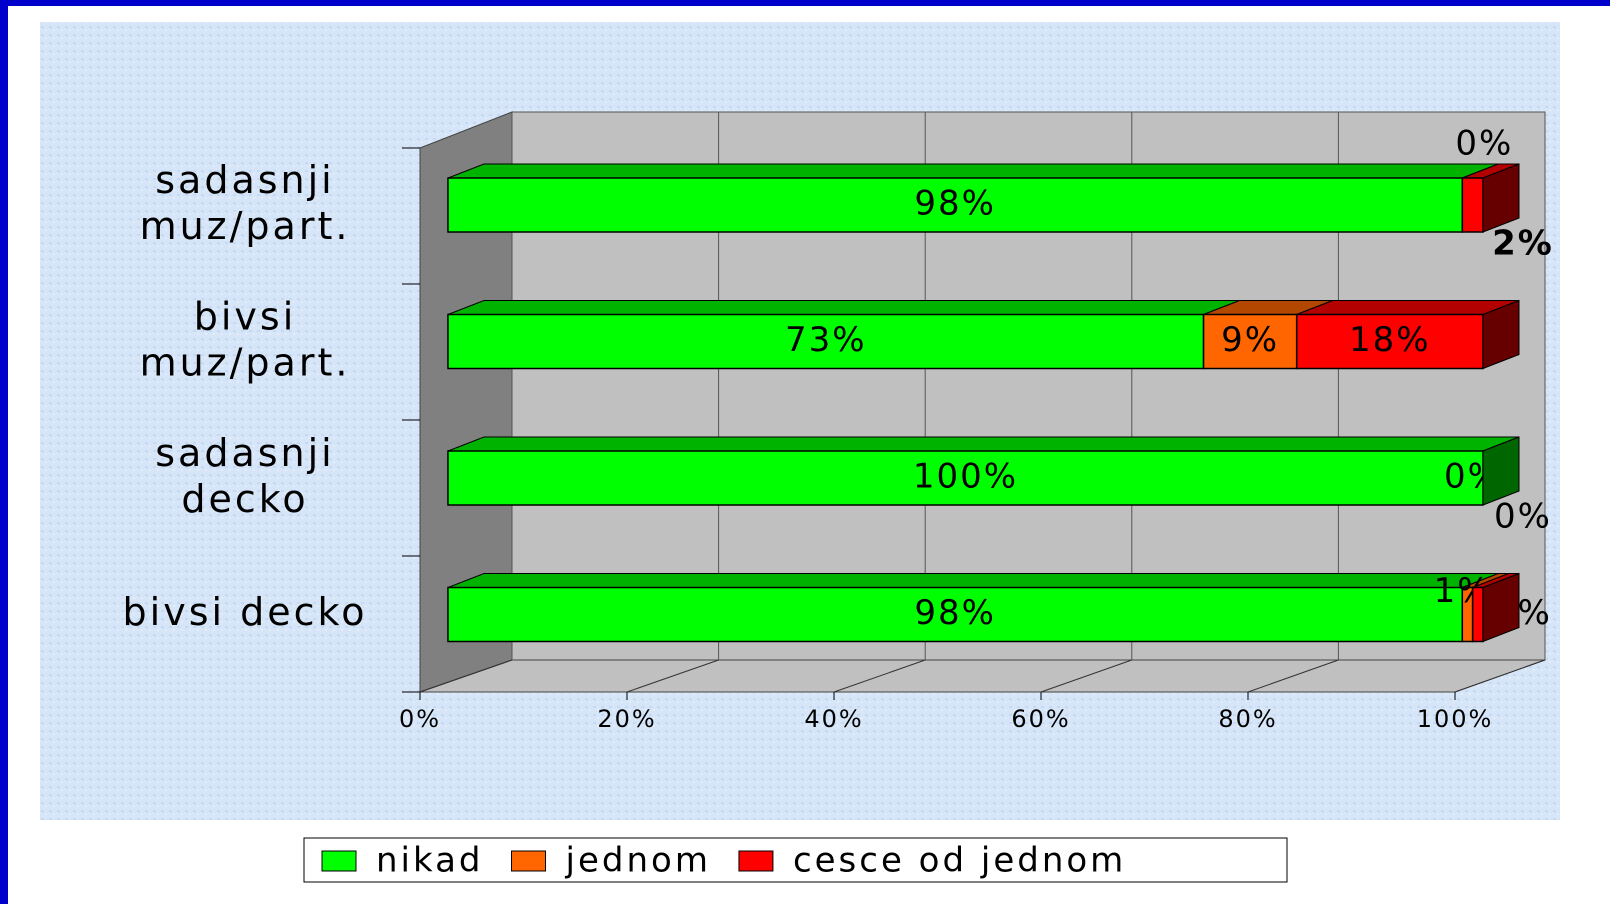 Image resolution: width=1610 pixels, height=908 pixels. Describe the element at coordinates (805, 3) in the screenshot. I see `top-border` at that location.